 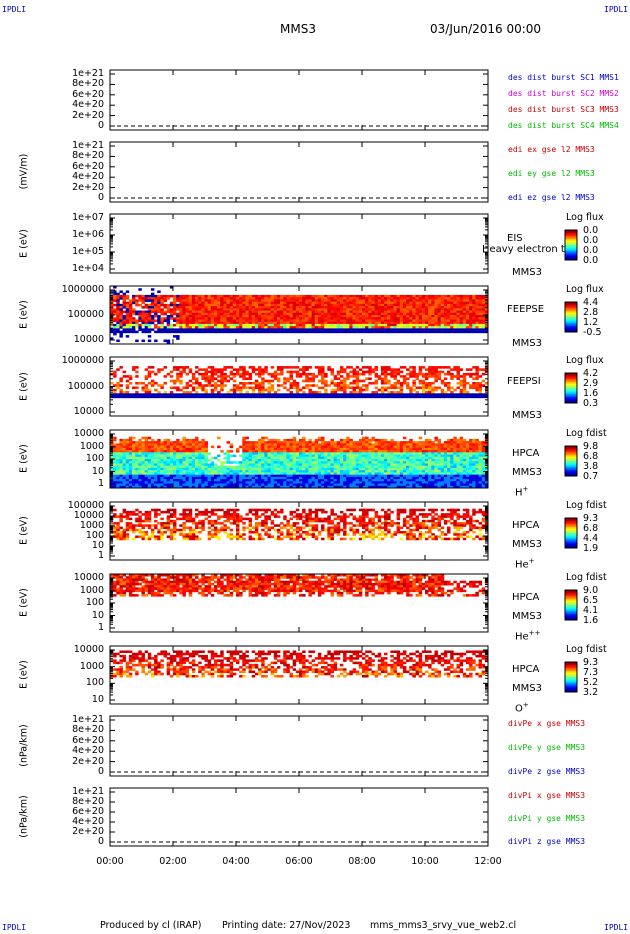 I want to click on heatmap-cells, so click(x=299, y=315).